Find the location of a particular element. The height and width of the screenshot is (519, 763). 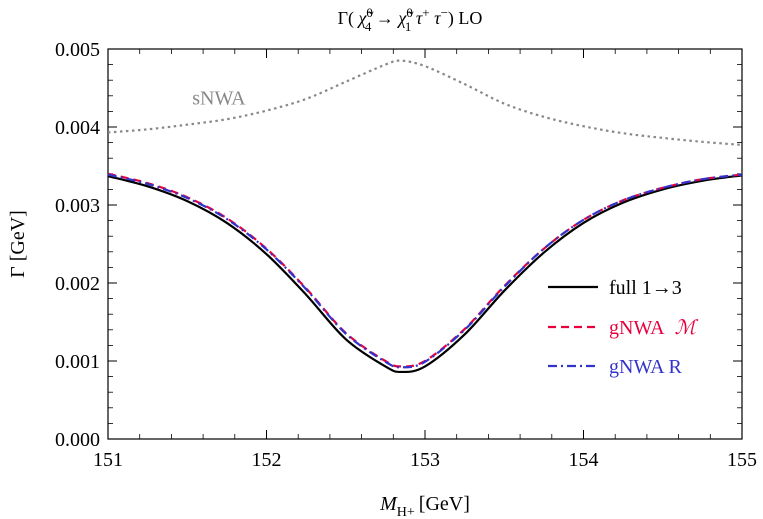

y-tick-label: 0.004 is located at coordinates (77, 128).